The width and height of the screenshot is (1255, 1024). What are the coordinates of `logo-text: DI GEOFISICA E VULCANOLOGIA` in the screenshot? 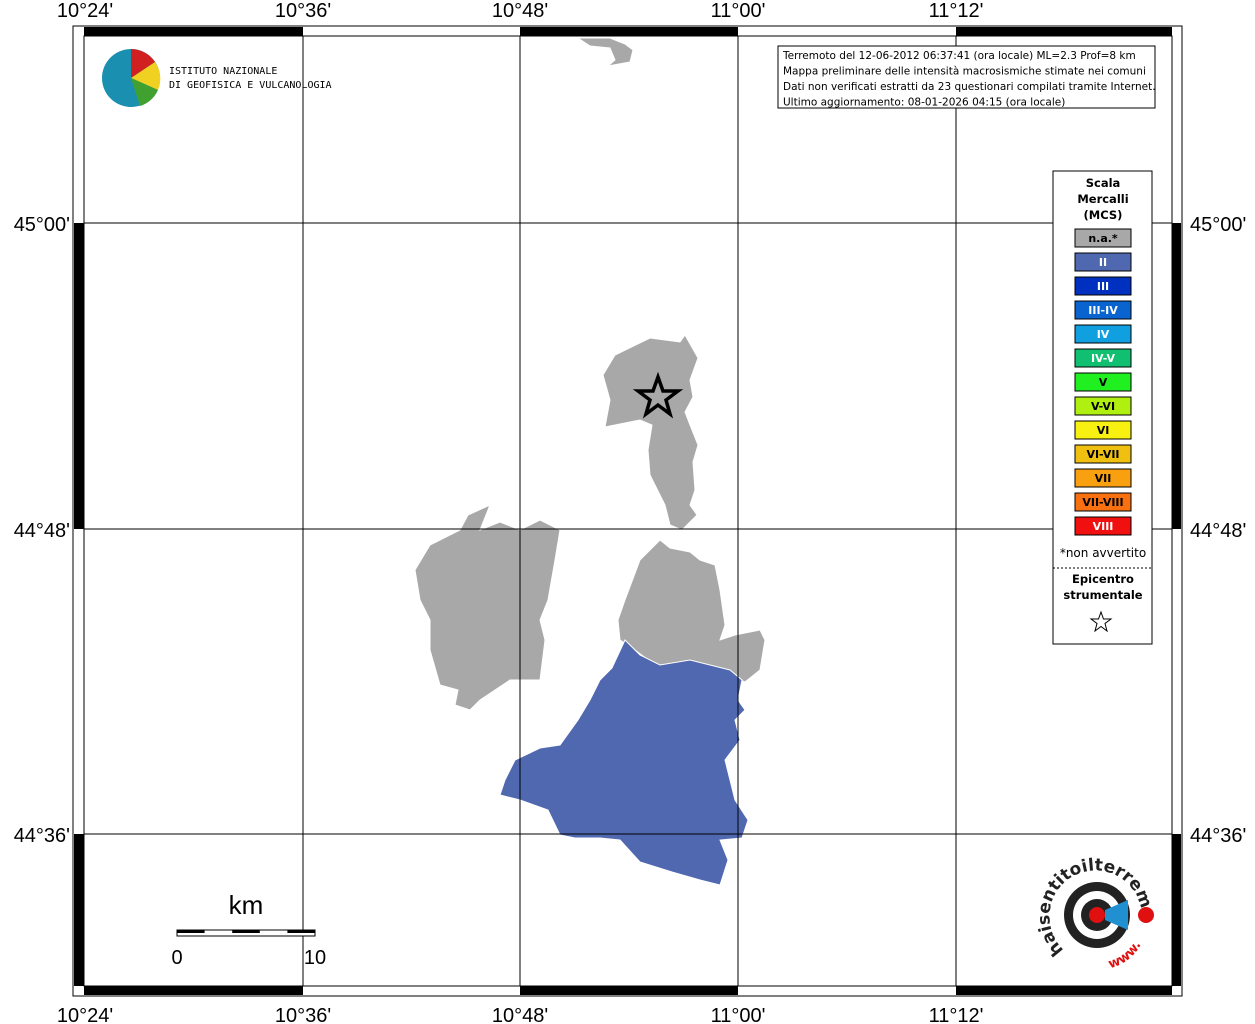 It's located at (250, 85).